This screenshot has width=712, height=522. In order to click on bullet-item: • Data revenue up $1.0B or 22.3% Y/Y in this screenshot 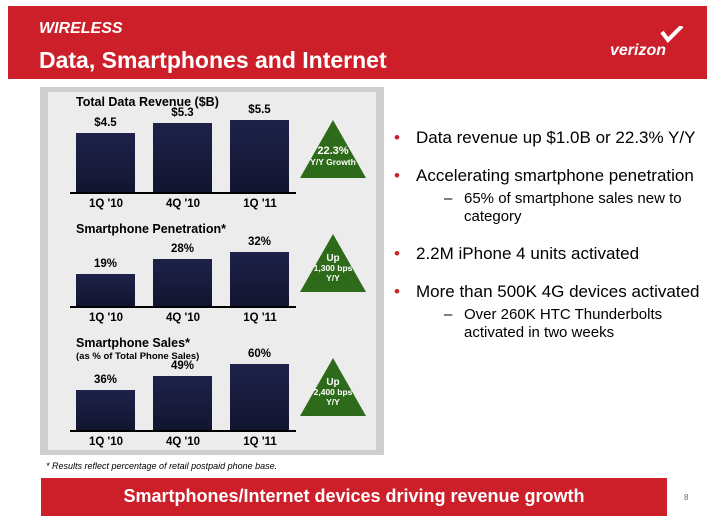, I will do `click(549, 138)`.